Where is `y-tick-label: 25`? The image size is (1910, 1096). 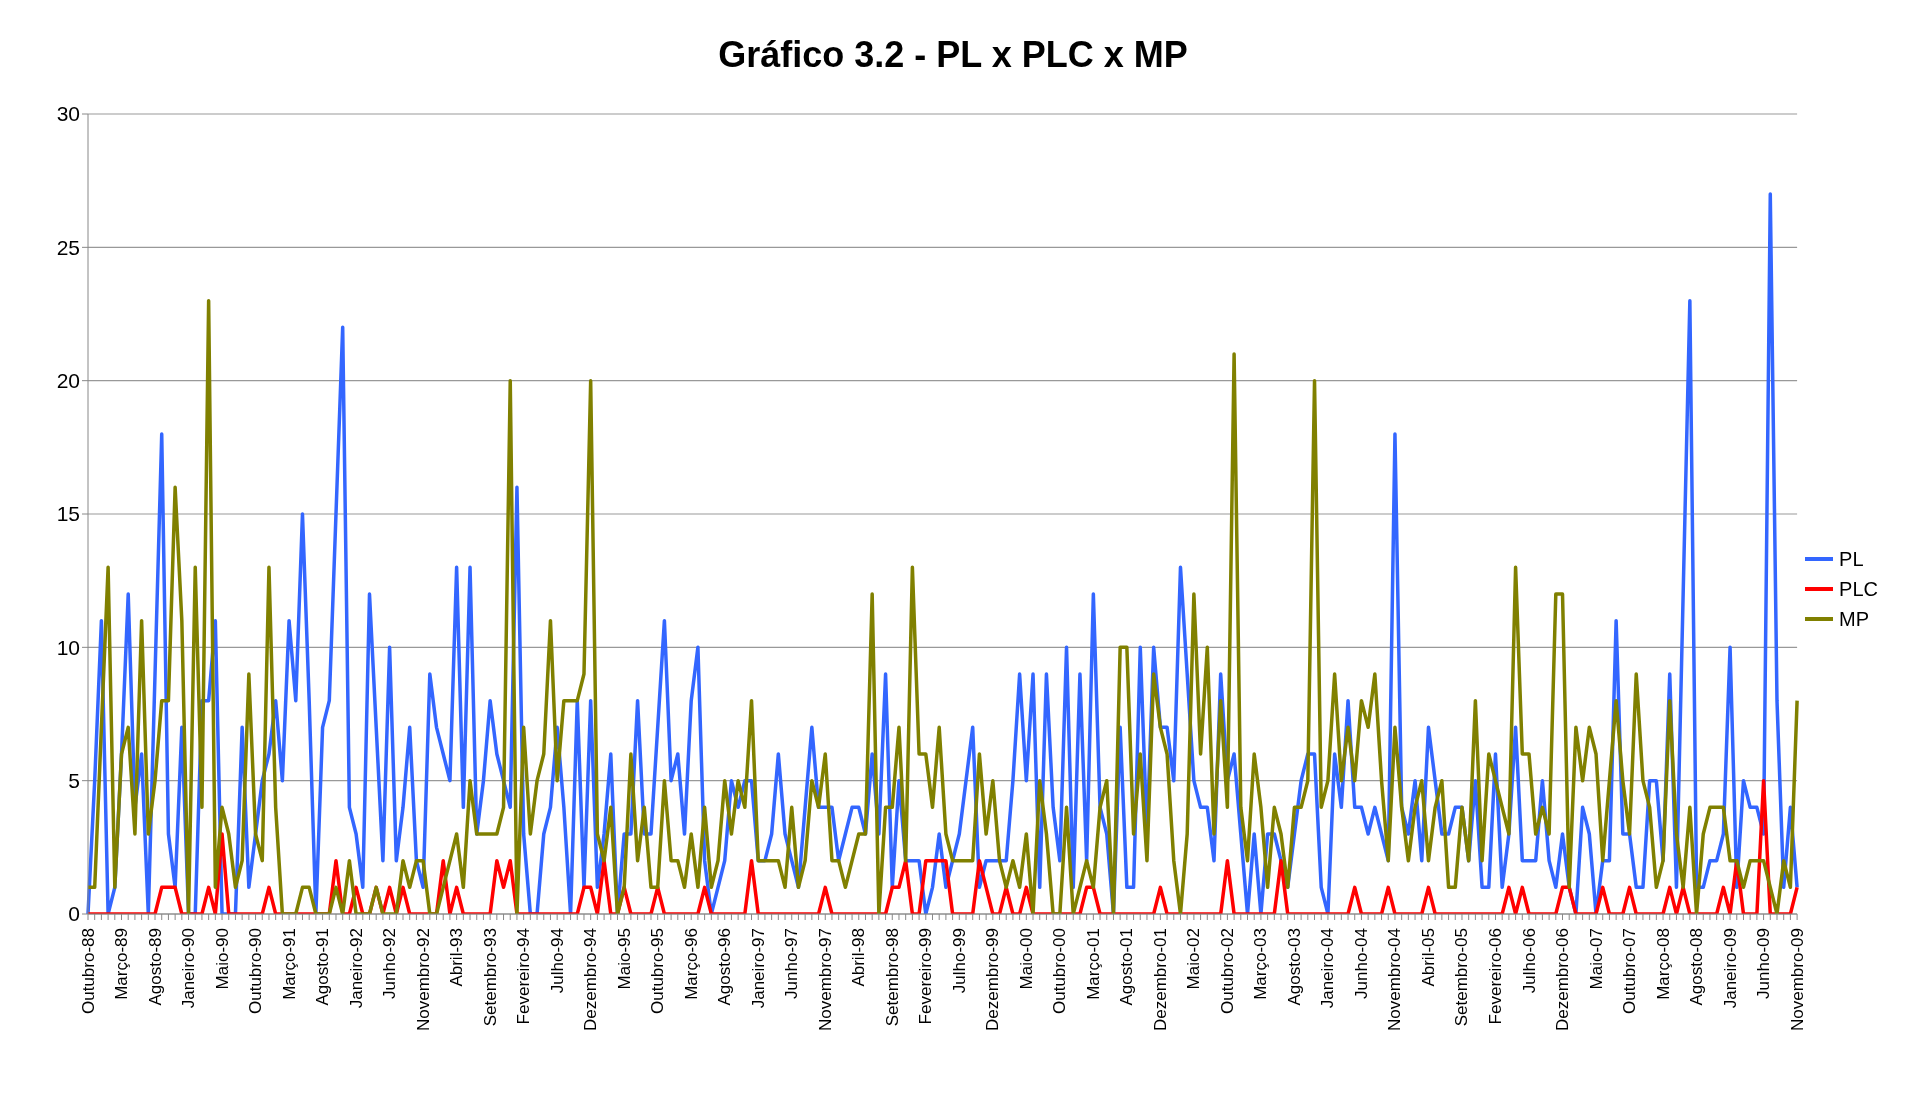
y-tick-label: 25 is located at coordinates (68, 247).